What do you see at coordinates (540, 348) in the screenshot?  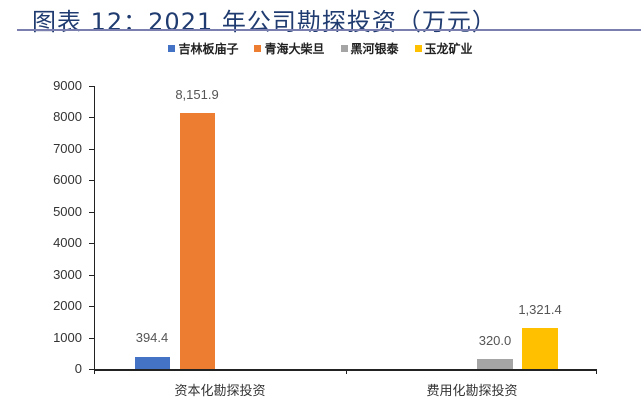 I see `bar-yulong-kuangye` at bounding box center [540, 348].